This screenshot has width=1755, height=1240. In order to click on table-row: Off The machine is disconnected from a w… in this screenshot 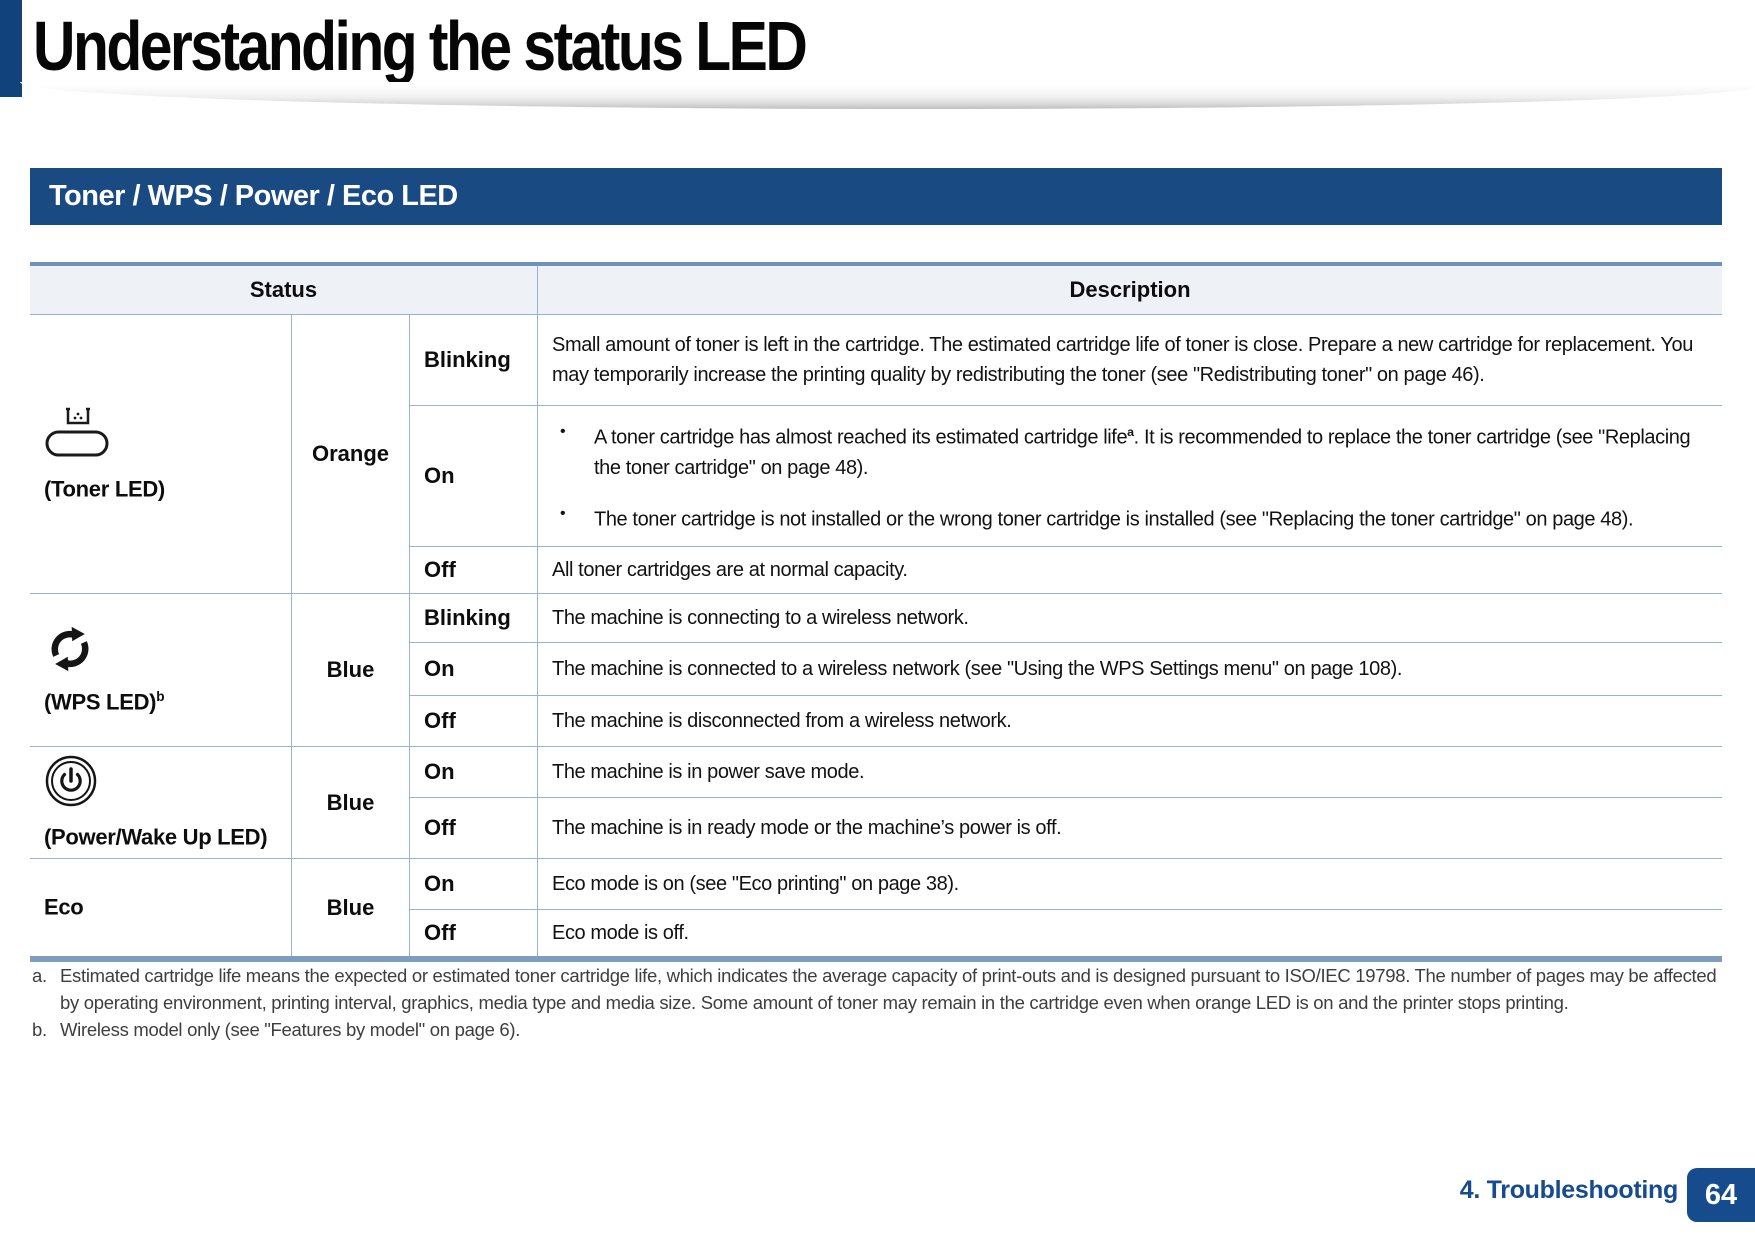, I will do `click(1066, 720)`.